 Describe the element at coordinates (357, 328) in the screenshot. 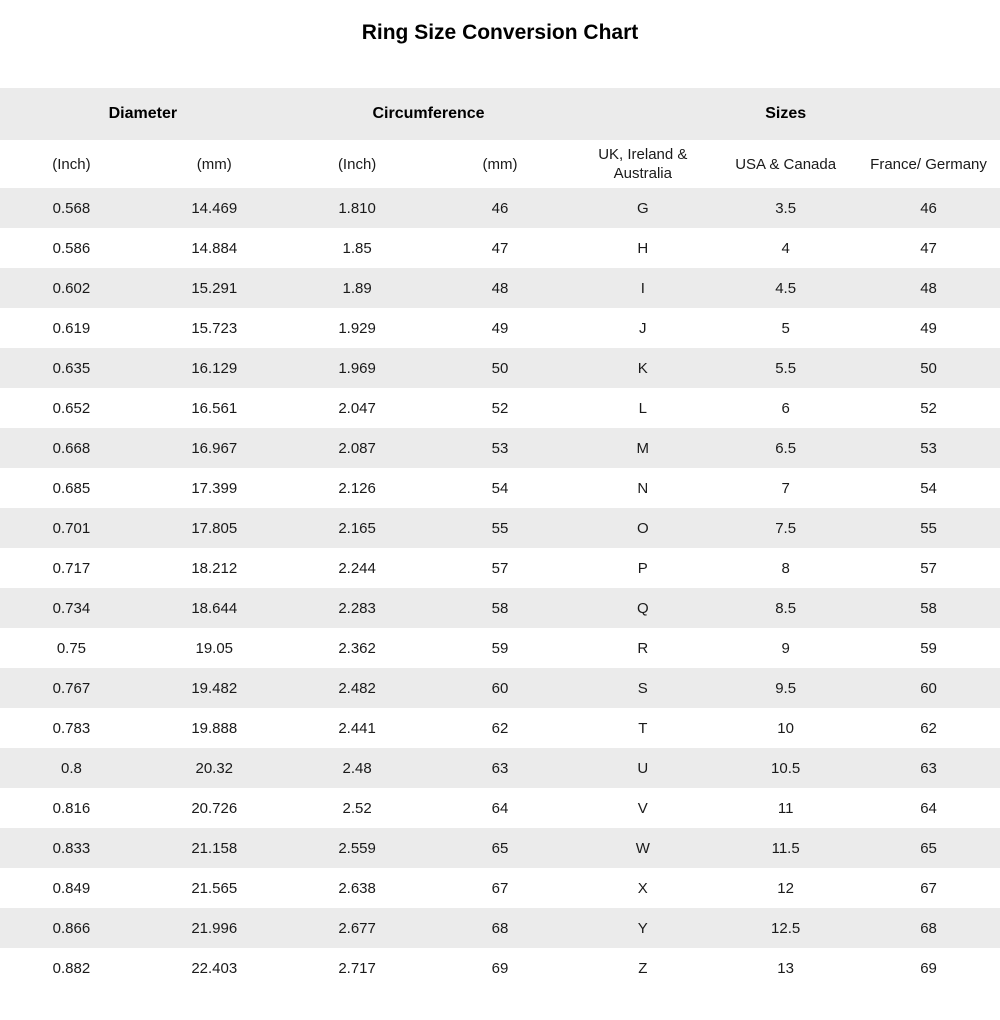

I see `cell-circumference-inch: 1.929` at that location.